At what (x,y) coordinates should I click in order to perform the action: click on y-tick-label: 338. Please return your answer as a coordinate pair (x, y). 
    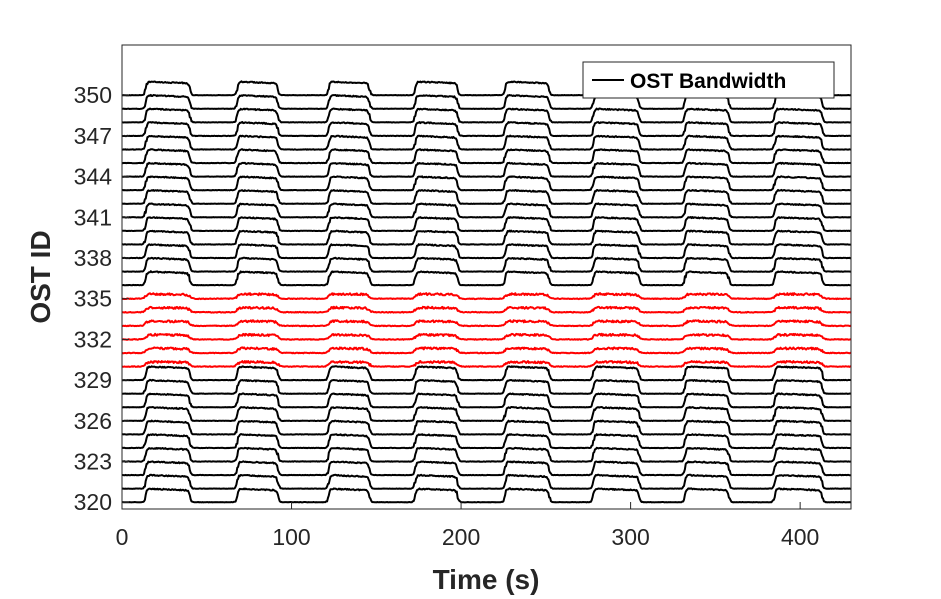
    Looking at the image, I should click on (93, 258).